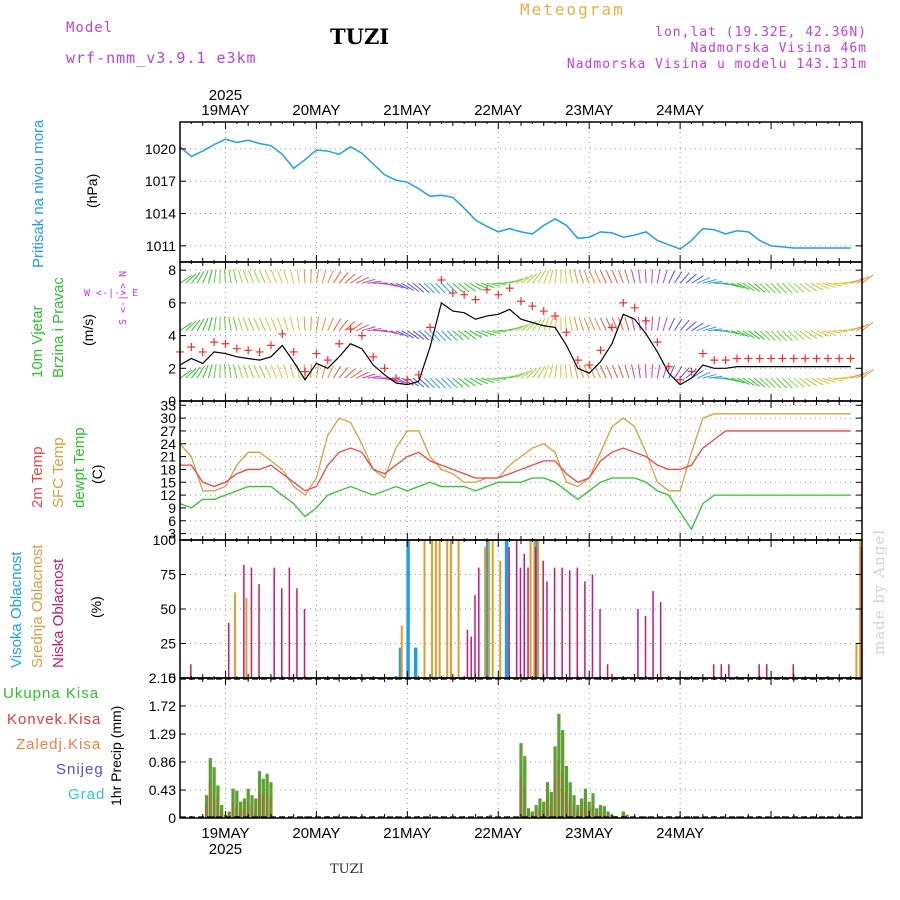 This screenshot has height=900, width=900. Describe the element at coordinates (761, 32) in the screenshot. I see `coordinates: lon,lat (19.32E, 42.36N)` at that location.